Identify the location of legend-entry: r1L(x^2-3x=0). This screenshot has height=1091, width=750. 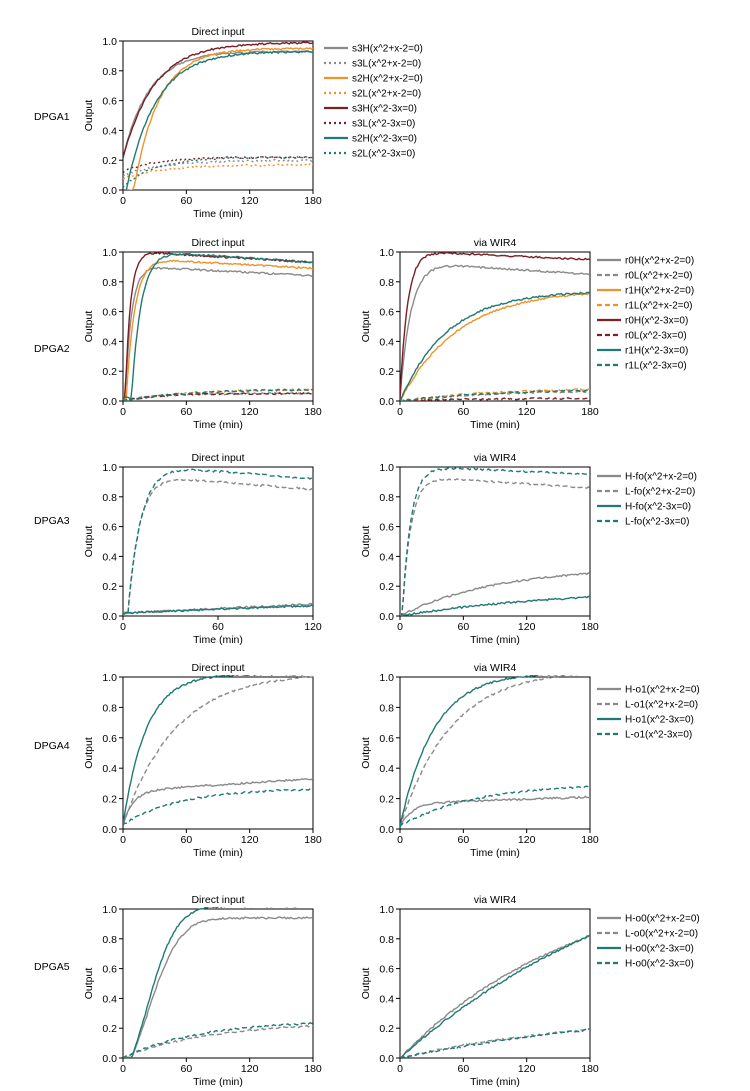
(656, 366).